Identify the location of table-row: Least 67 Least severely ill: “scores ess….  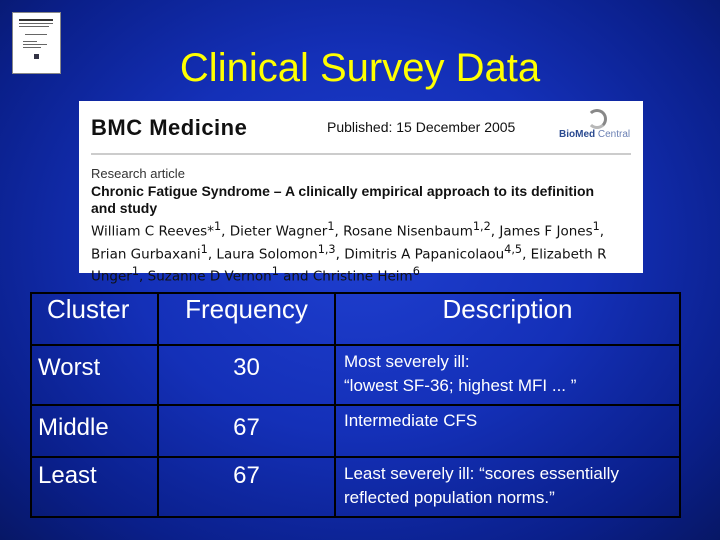
(355, 487).